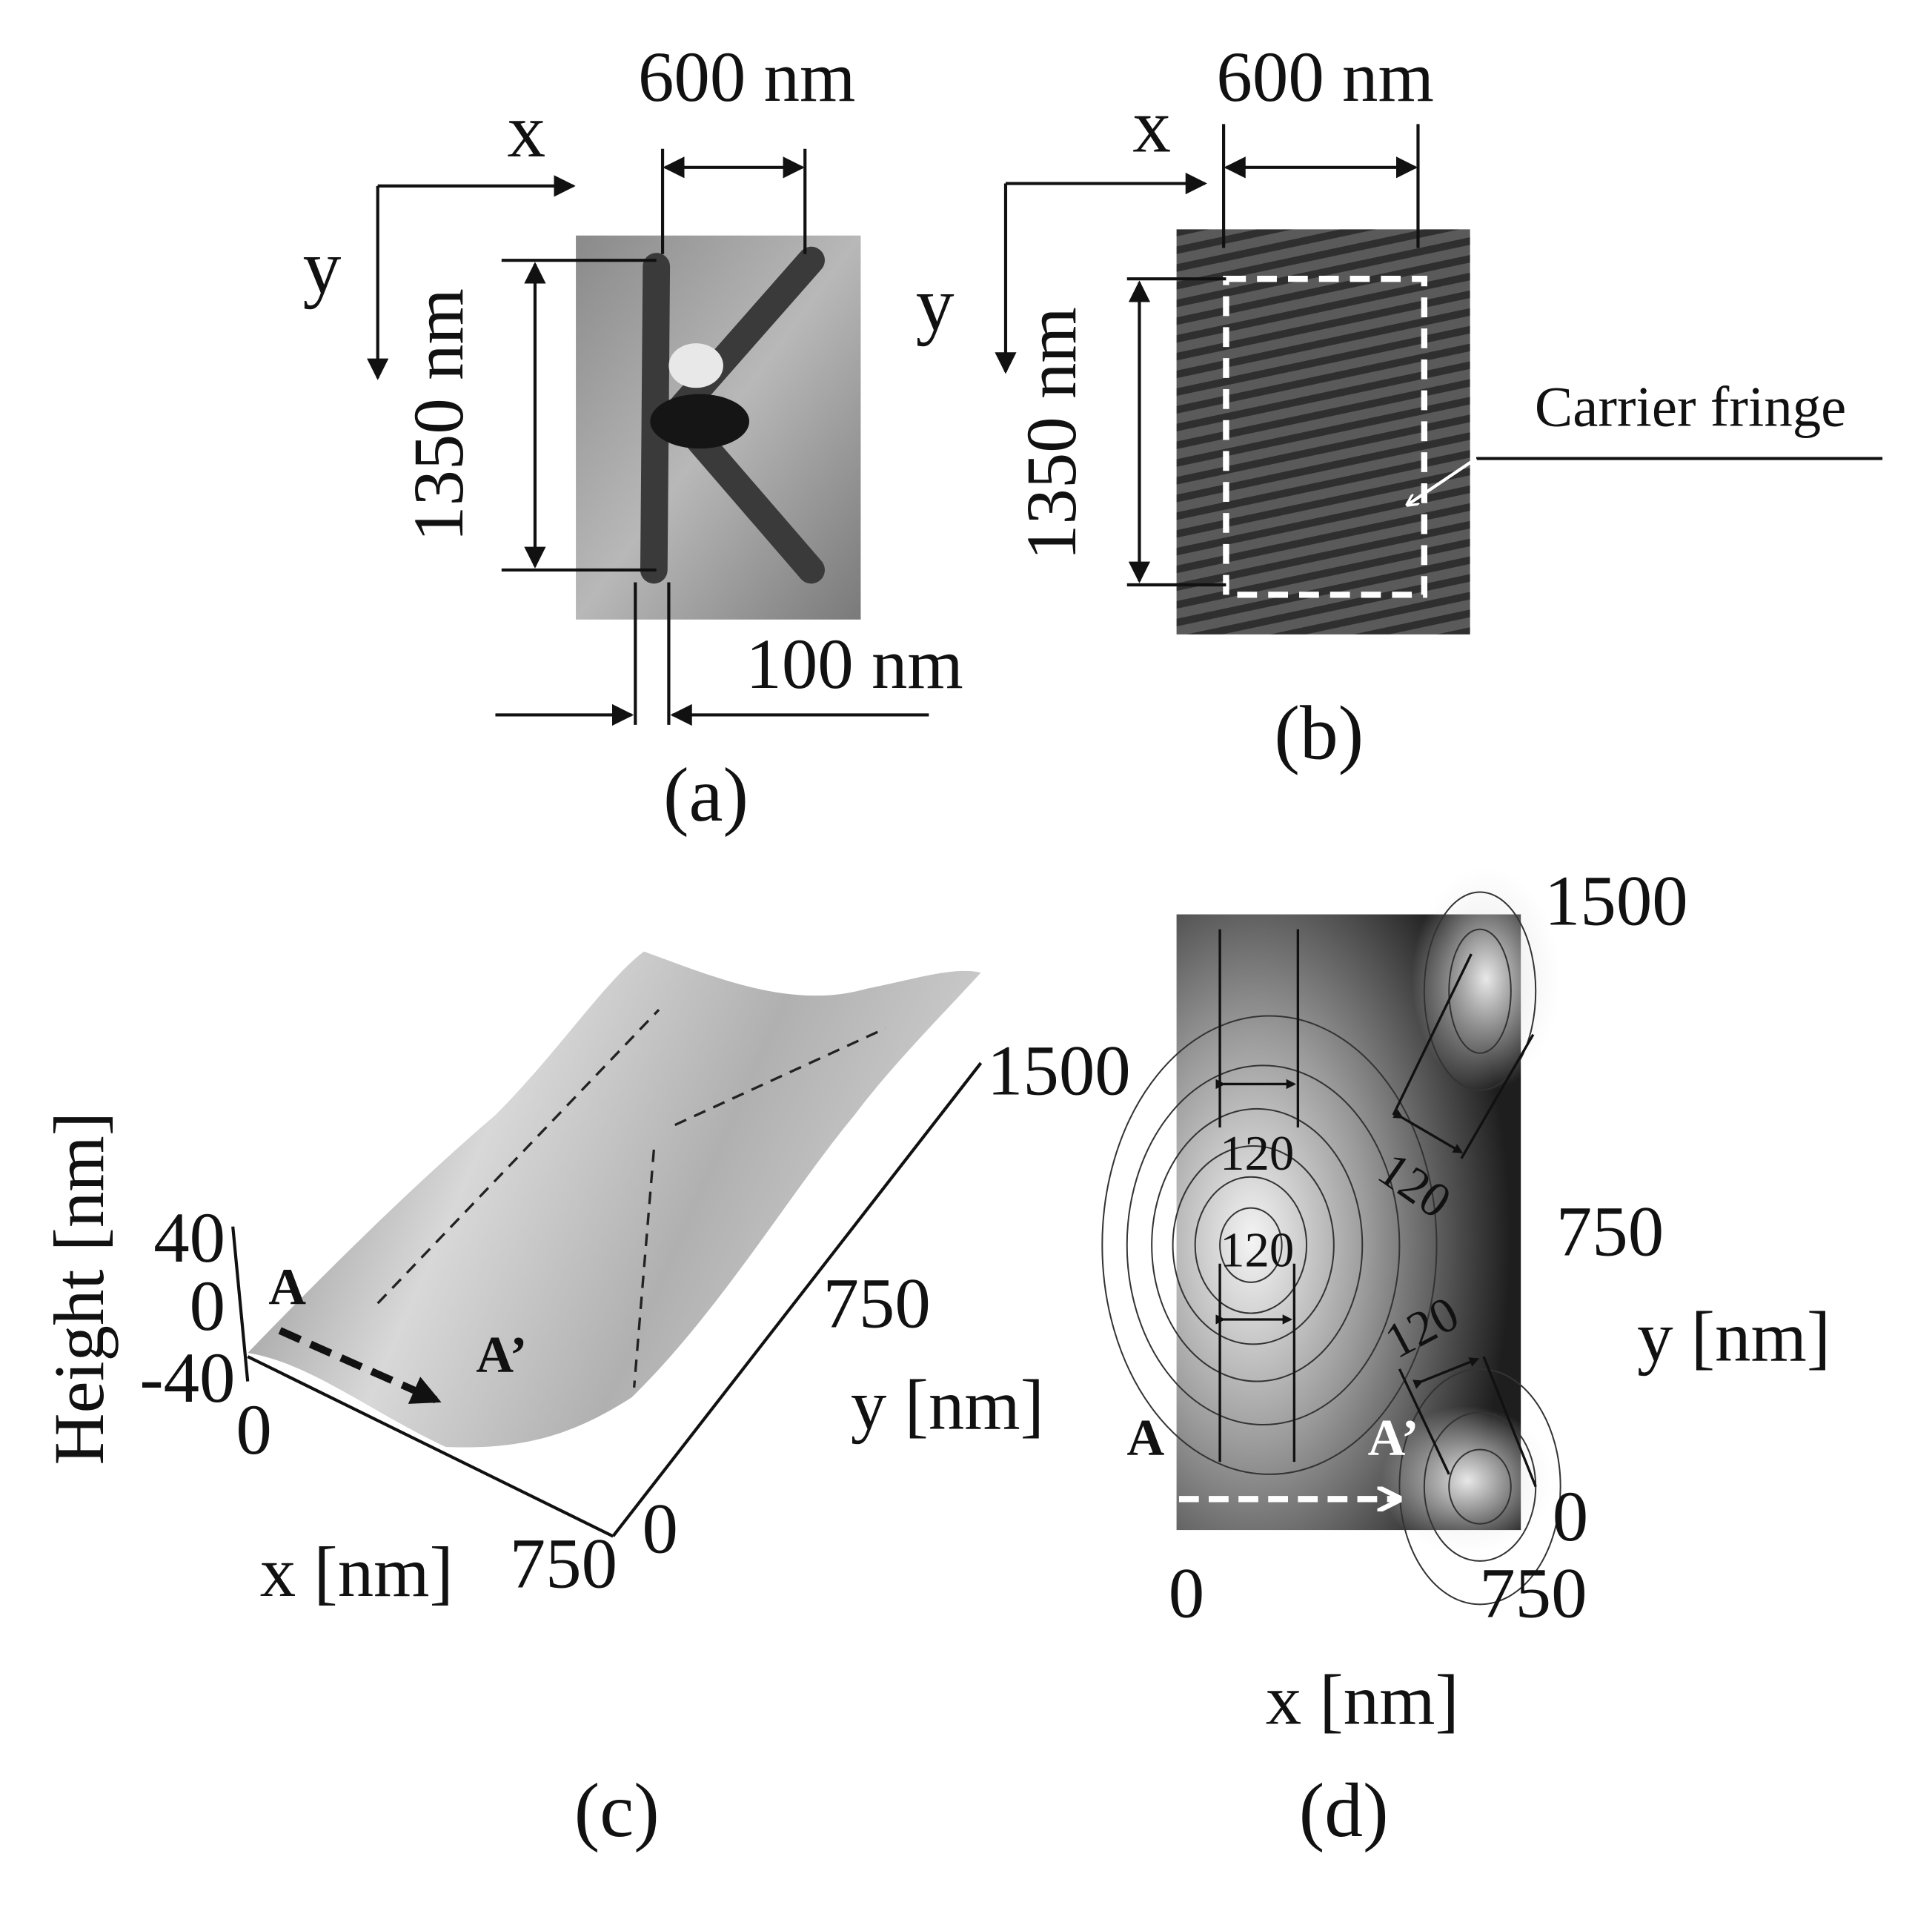 This screenshot has width=1932, height=1908. What do you see at coordinates (187, 1377) in the screenshot?
I see `z-tick-label: -40` at bounding box center [187, 1377].